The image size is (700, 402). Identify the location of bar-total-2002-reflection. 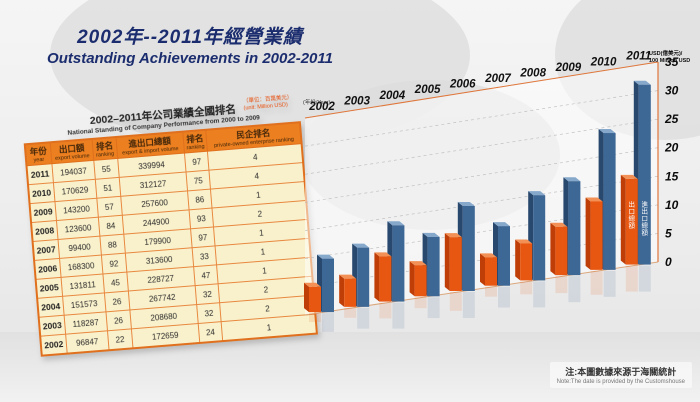
(328, 322).